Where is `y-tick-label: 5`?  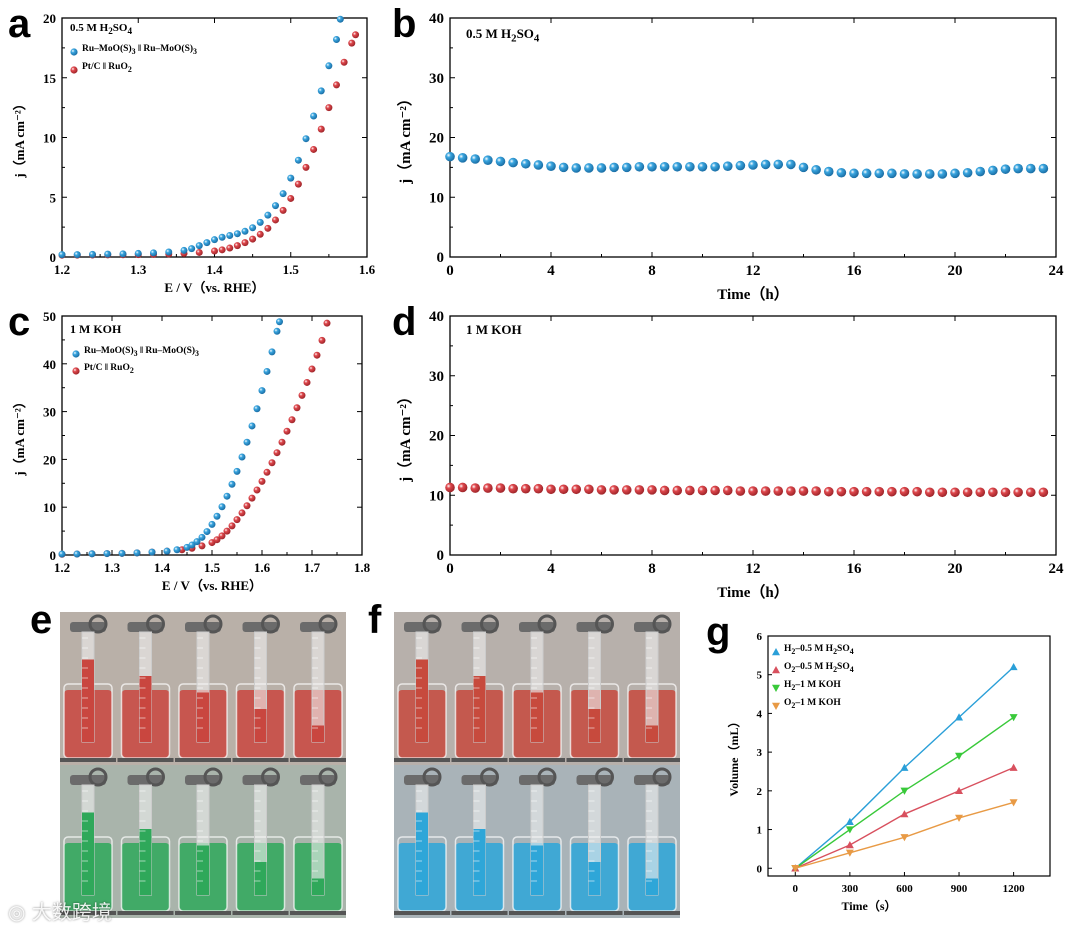
y-tick-label: 5 is located at coordinates (53, 197).